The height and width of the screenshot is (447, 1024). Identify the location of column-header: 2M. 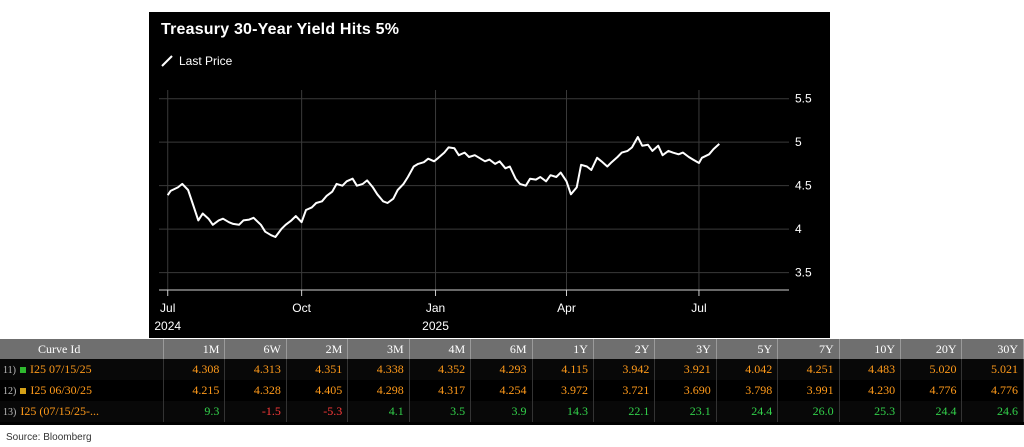
(317, 349).